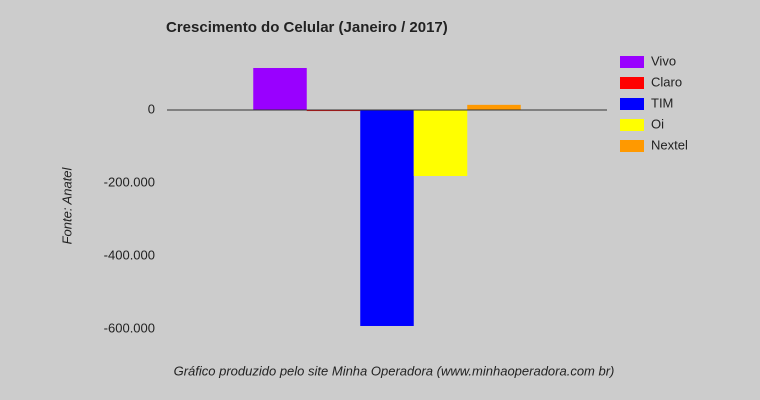 The image size is (760, 400). I want to click on legend-label: Claro, so click(666, 81).